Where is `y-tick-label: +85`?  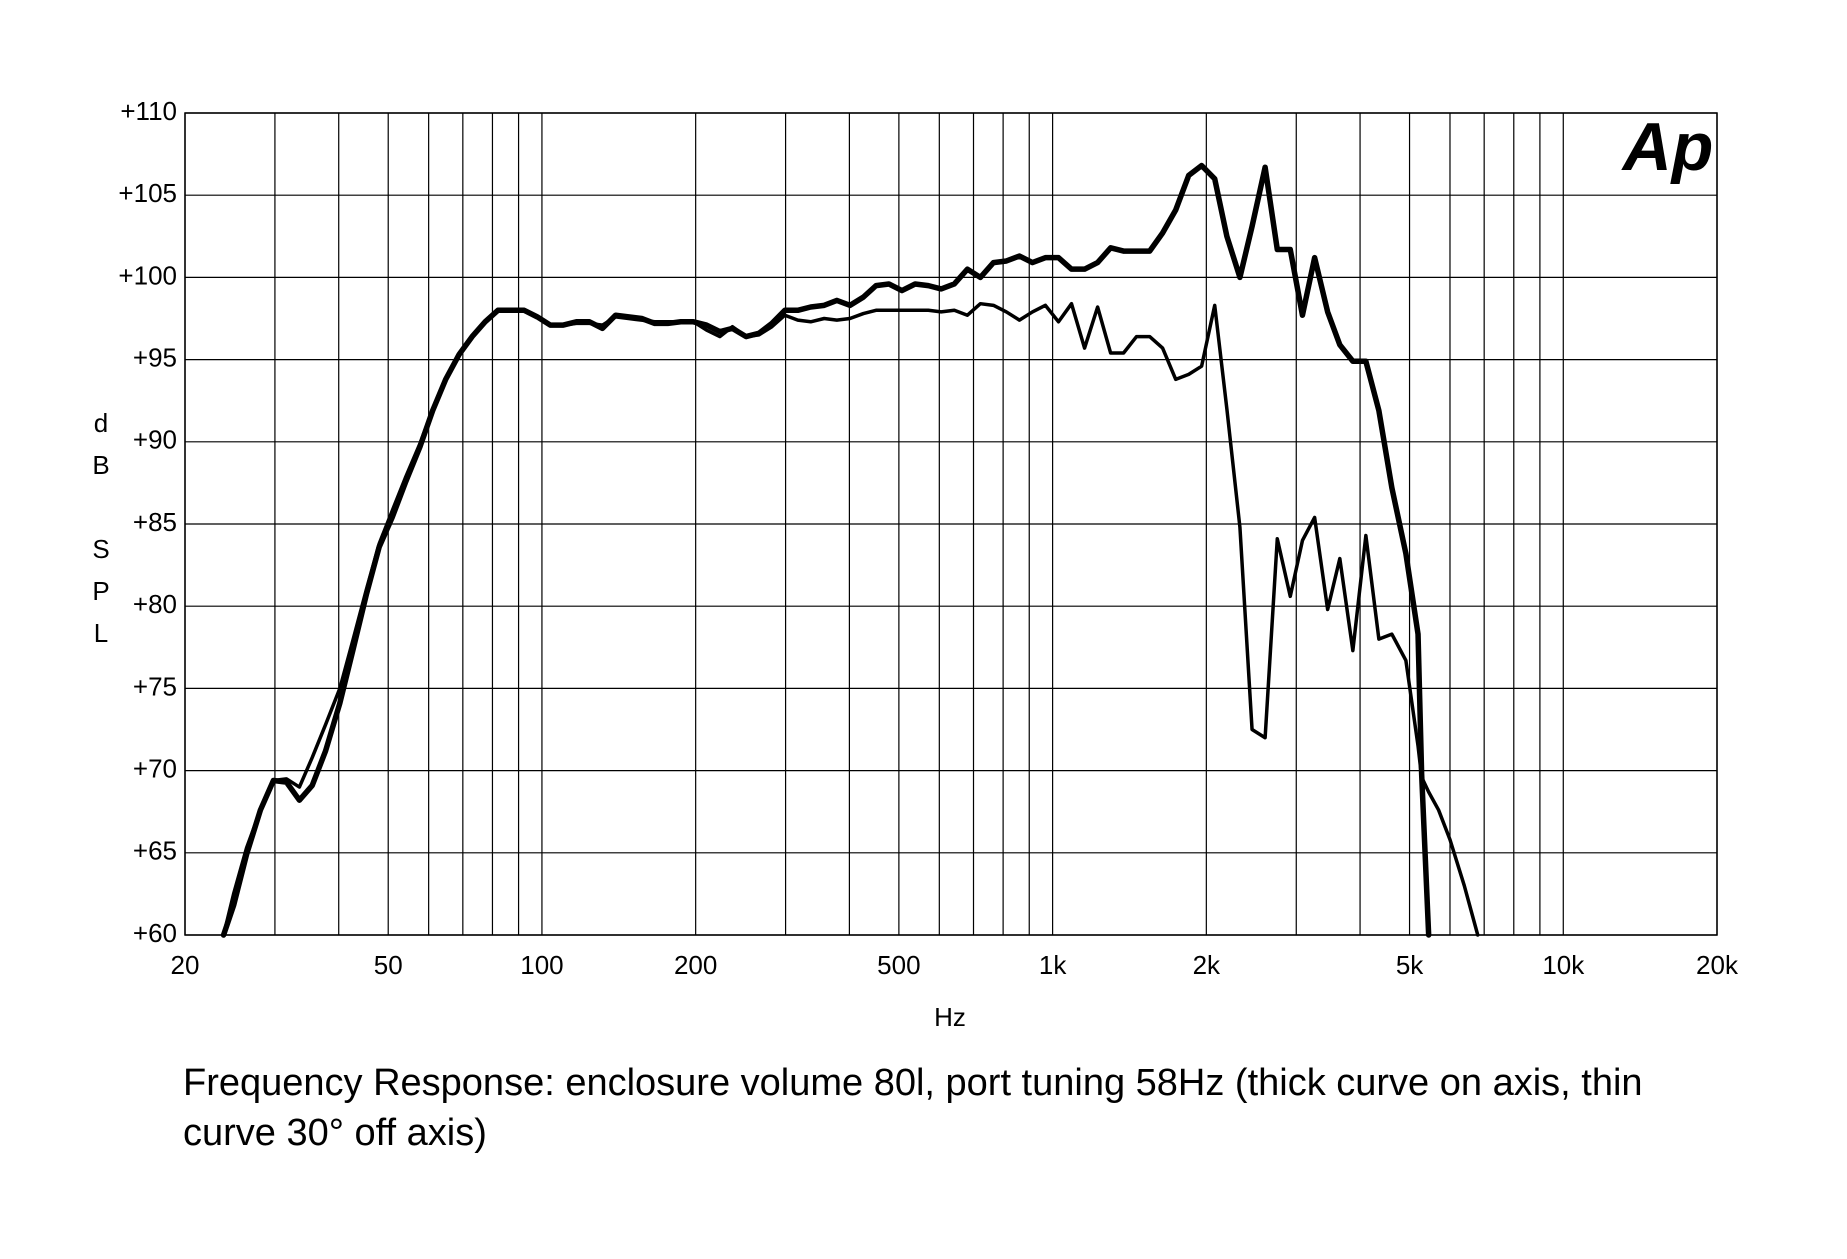 y-tick-label: +85 is located at coordinates (155, 522).